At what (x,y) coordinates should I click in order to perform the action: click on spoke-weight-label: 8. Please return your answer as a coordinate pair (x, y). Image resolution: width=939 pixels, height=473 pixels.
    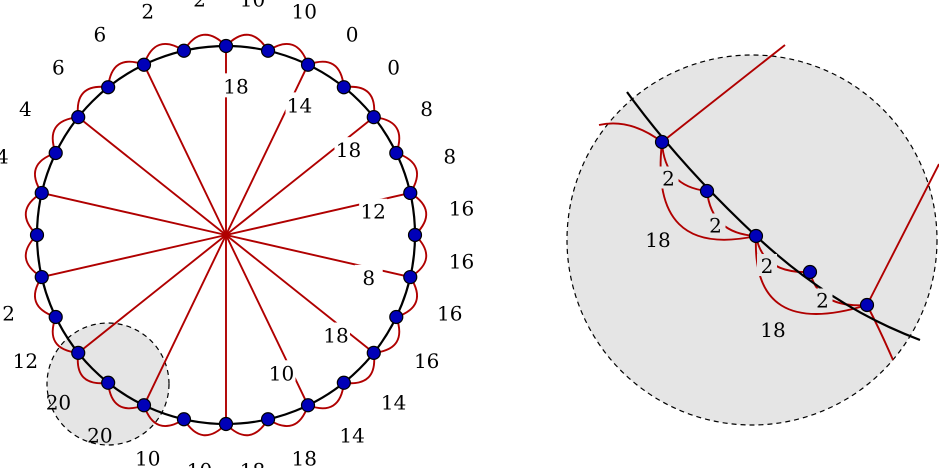
    Looking at the image, I should click on (368, 278).